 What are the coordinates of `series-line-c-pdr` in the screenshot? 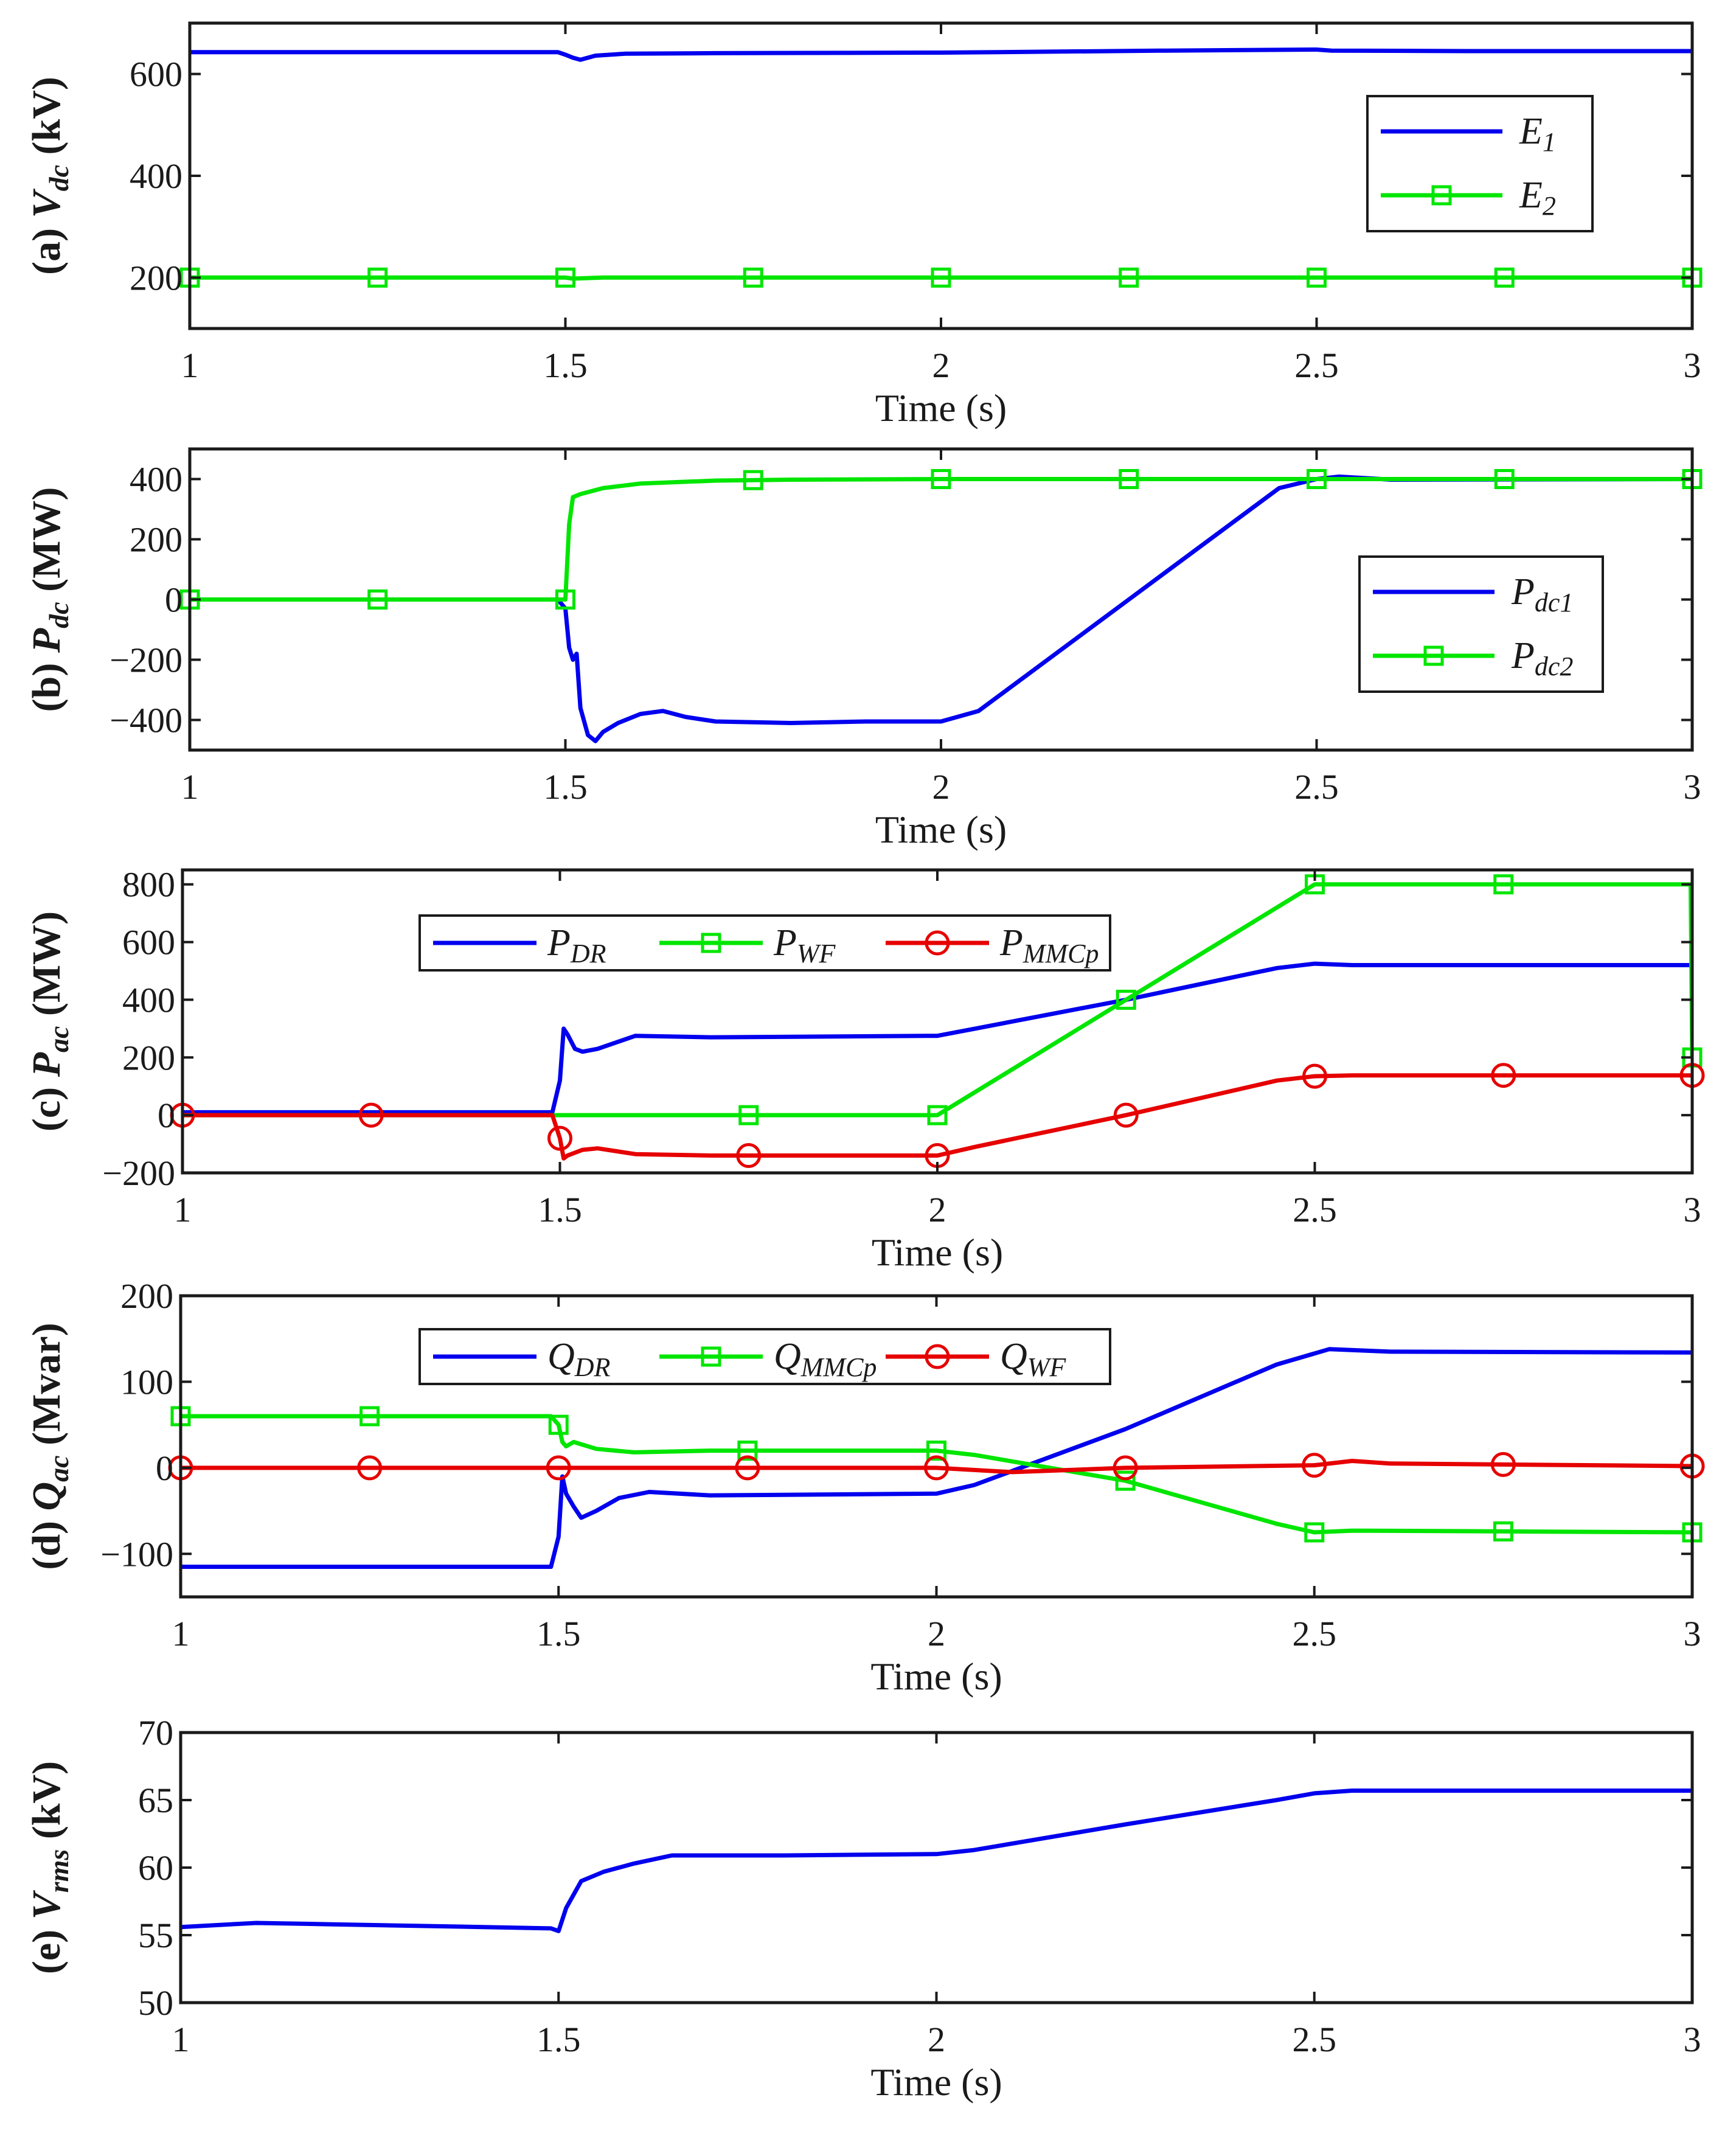 It's located at (937, 1037).